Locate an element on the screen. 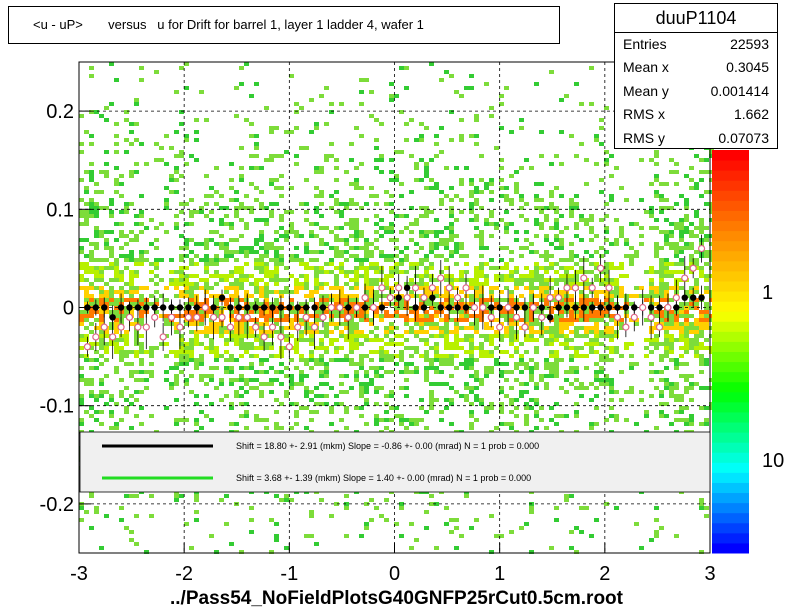 This screenshot has width=789, height=616. stats-value: 0.07073 is located at coordinates (743, 137).